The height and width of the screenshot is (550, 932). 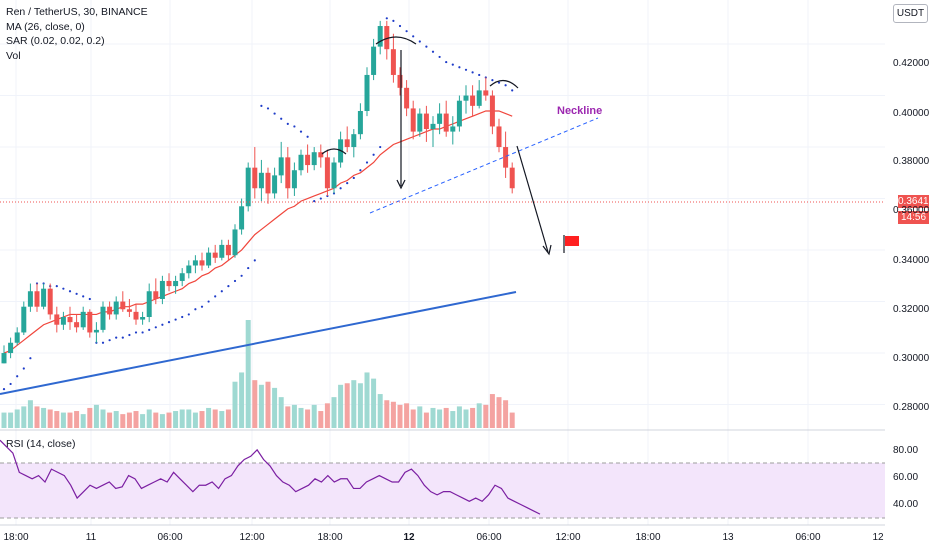 I want to click on ma-indicator-label: MA (26, close, 0), so click(x=45, y=26).